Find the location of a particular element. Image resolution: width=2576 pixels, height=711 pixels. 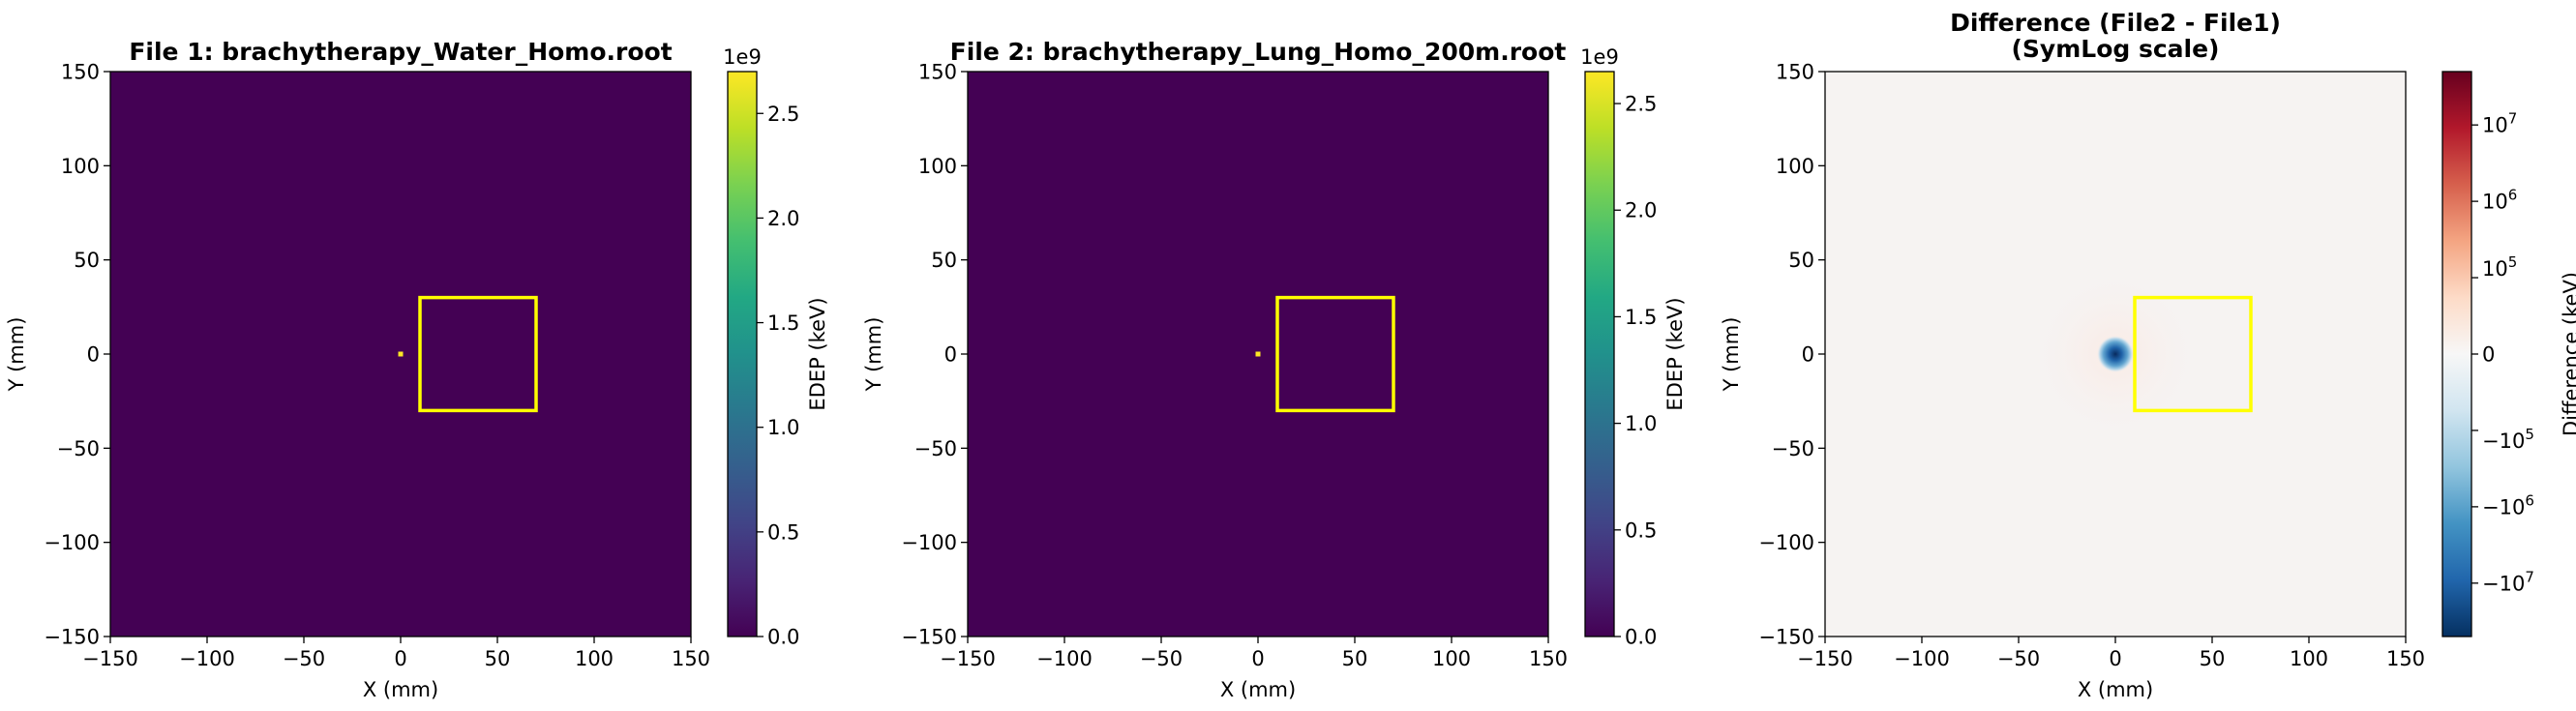

colorbar-tick-label: −105 is located at coordinates (2508, 440).